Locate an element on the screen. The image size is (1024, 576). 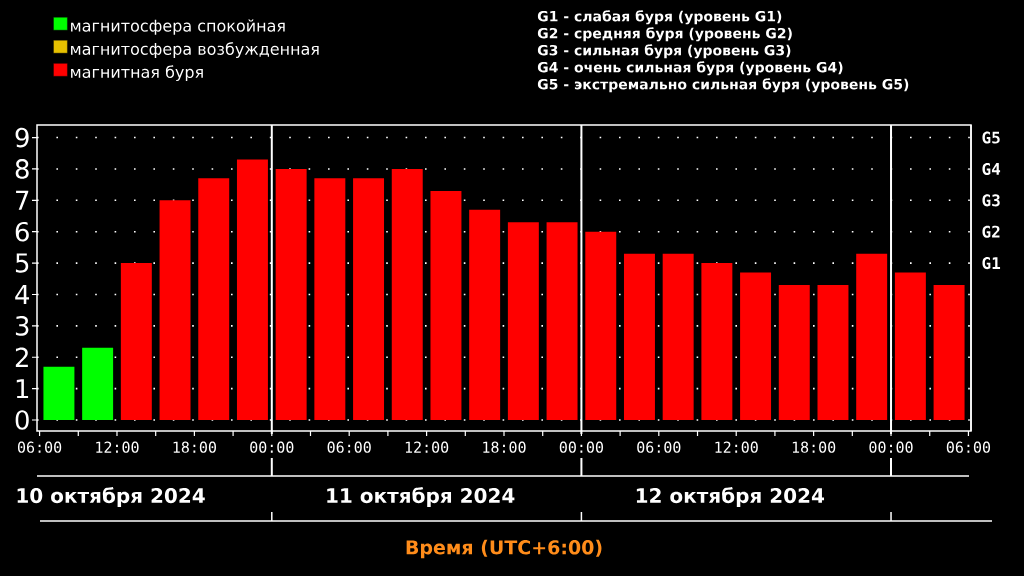
y-tick-label: 2 is located at coordinates (21, 357).